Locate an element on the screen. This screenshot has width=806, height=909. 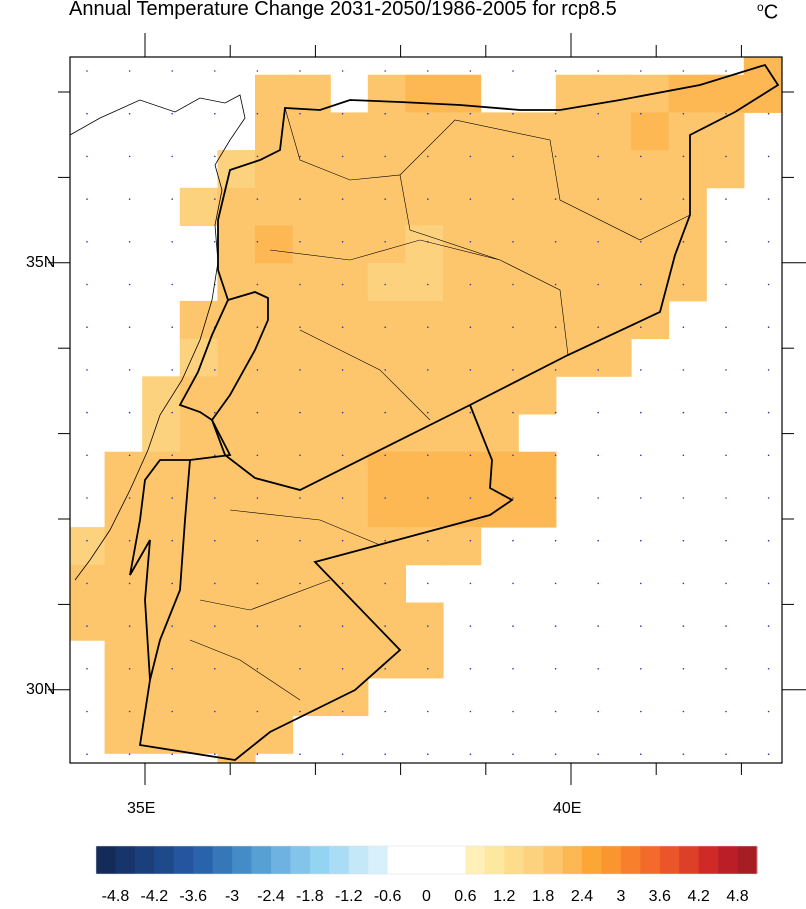
coastline is located at coordinates (158, 337).